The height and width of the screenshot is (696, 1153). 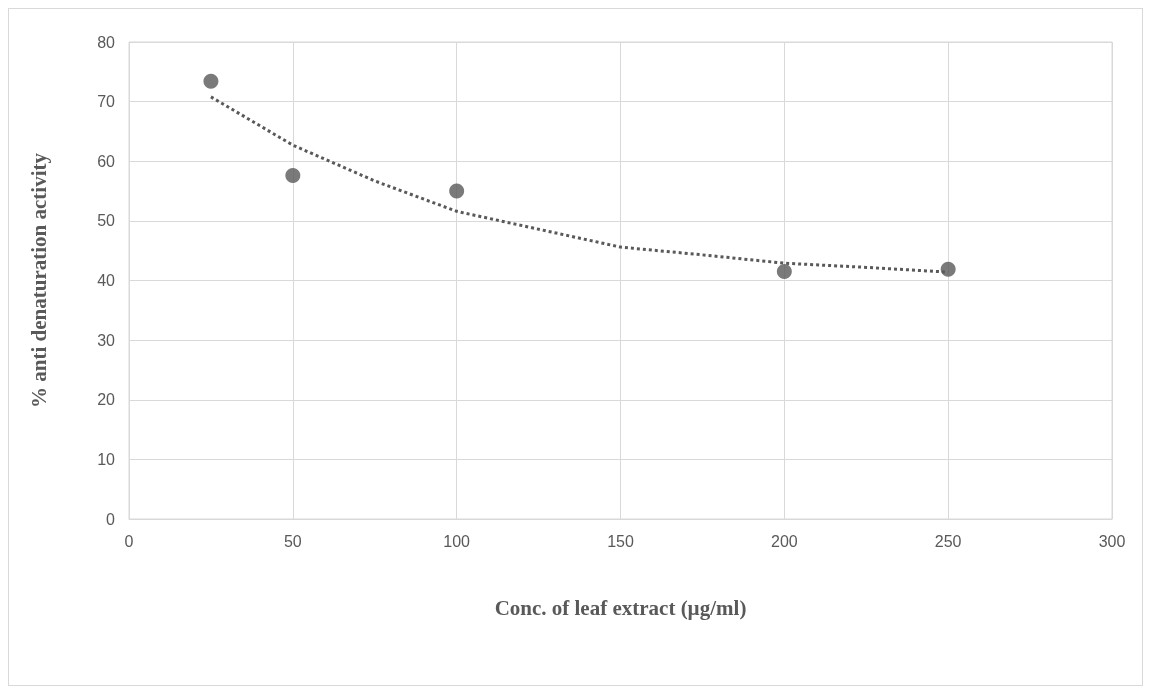 I want to click on x-tick-label: 50, so click(x=292, y=541).